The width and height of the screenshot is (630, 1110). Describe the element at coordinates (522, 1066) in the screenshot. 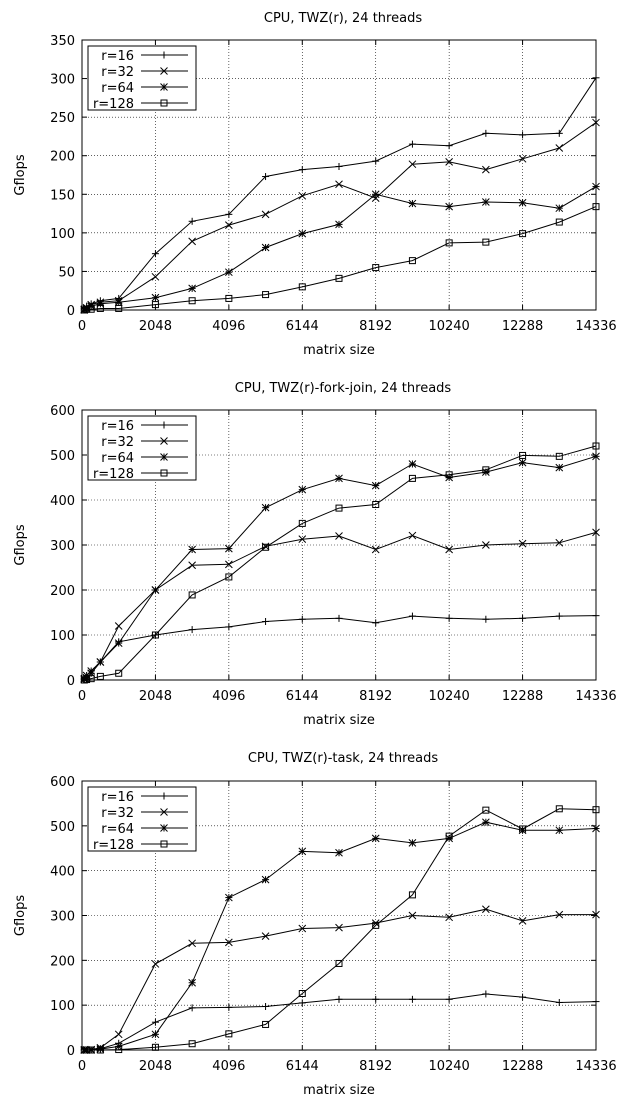

I see `x-tick-label: 12288` at that location.